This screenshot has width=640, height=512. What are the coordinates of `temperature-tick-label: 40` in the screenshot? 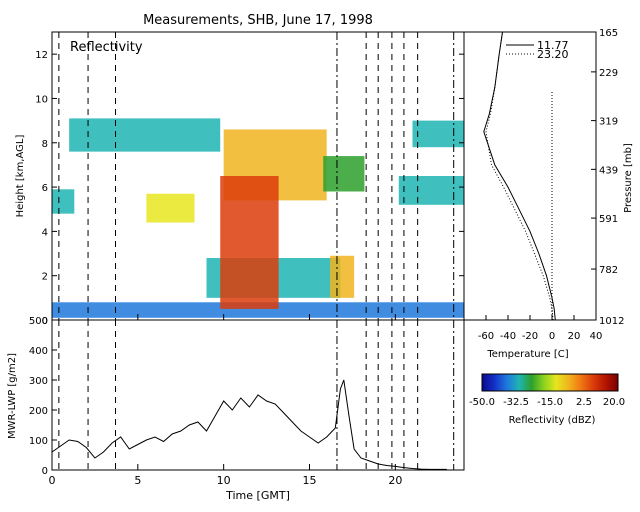 It's located at (596, 336).